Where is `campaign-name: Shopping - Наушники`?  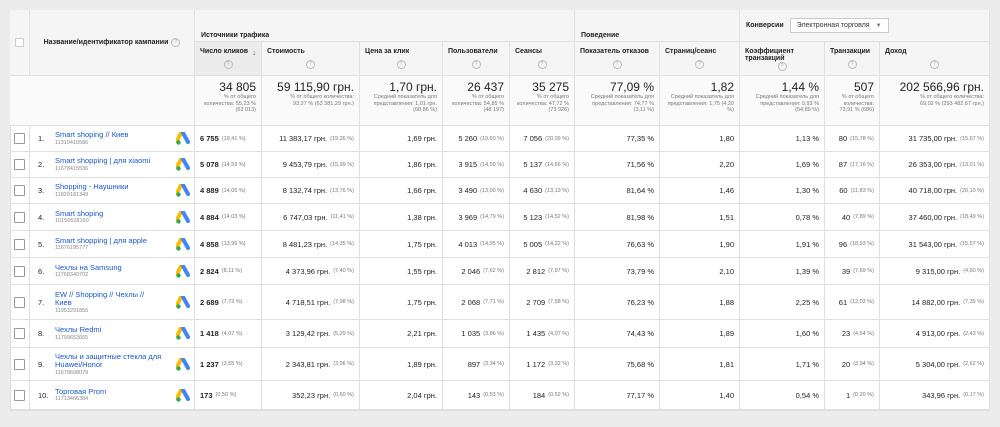 campaign-name: Shopping - Наушники is located at coordinates (92, 187).